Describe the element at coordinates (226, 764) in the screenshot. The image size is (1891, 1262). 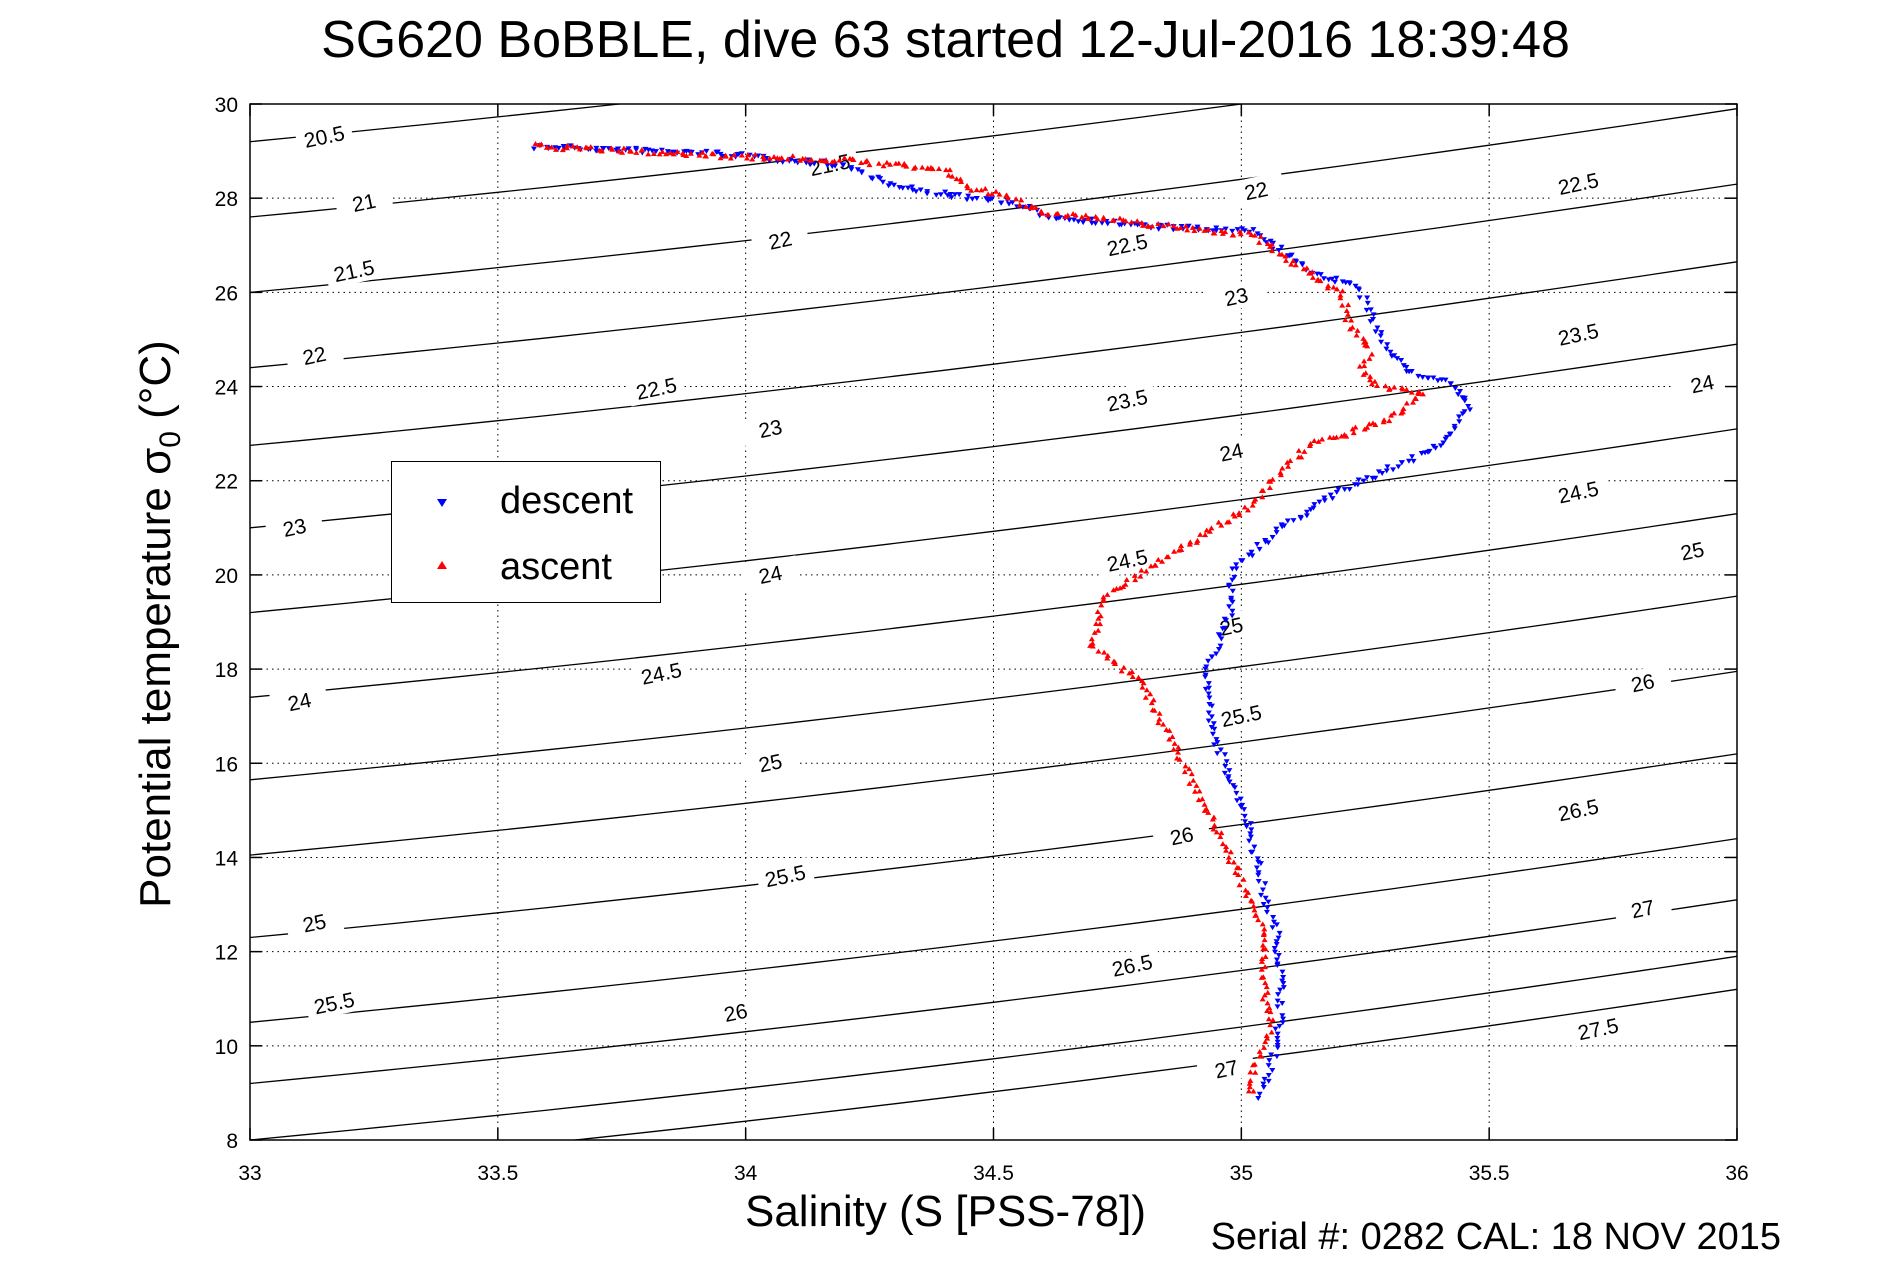
I see `y-tick-label: 16` at that location.